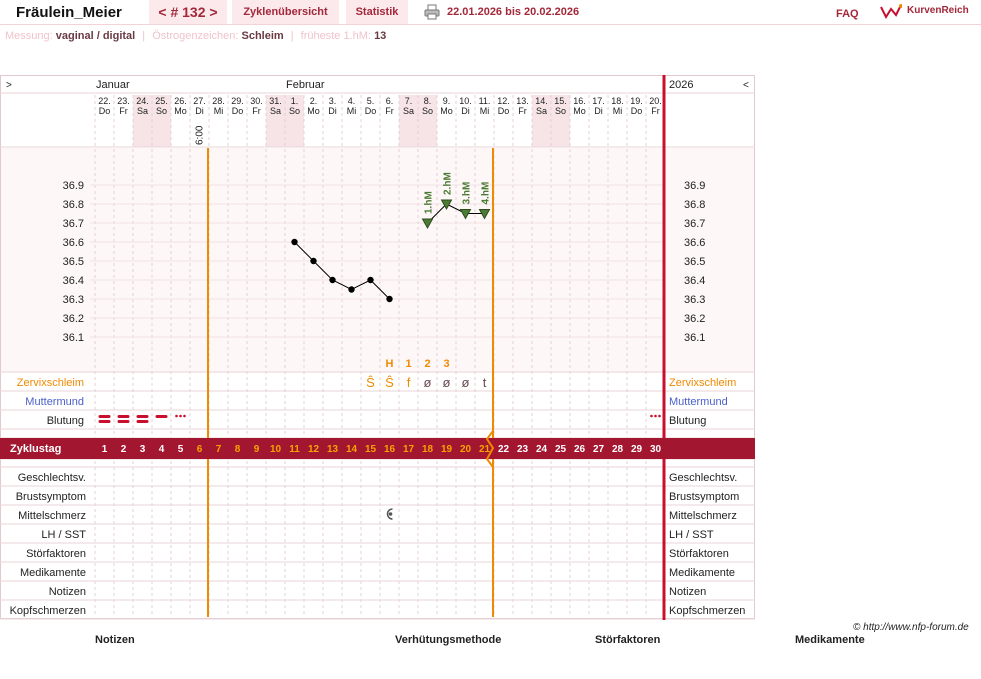  I want to click on kurvenreich-logo-icon, so click(891, 12).